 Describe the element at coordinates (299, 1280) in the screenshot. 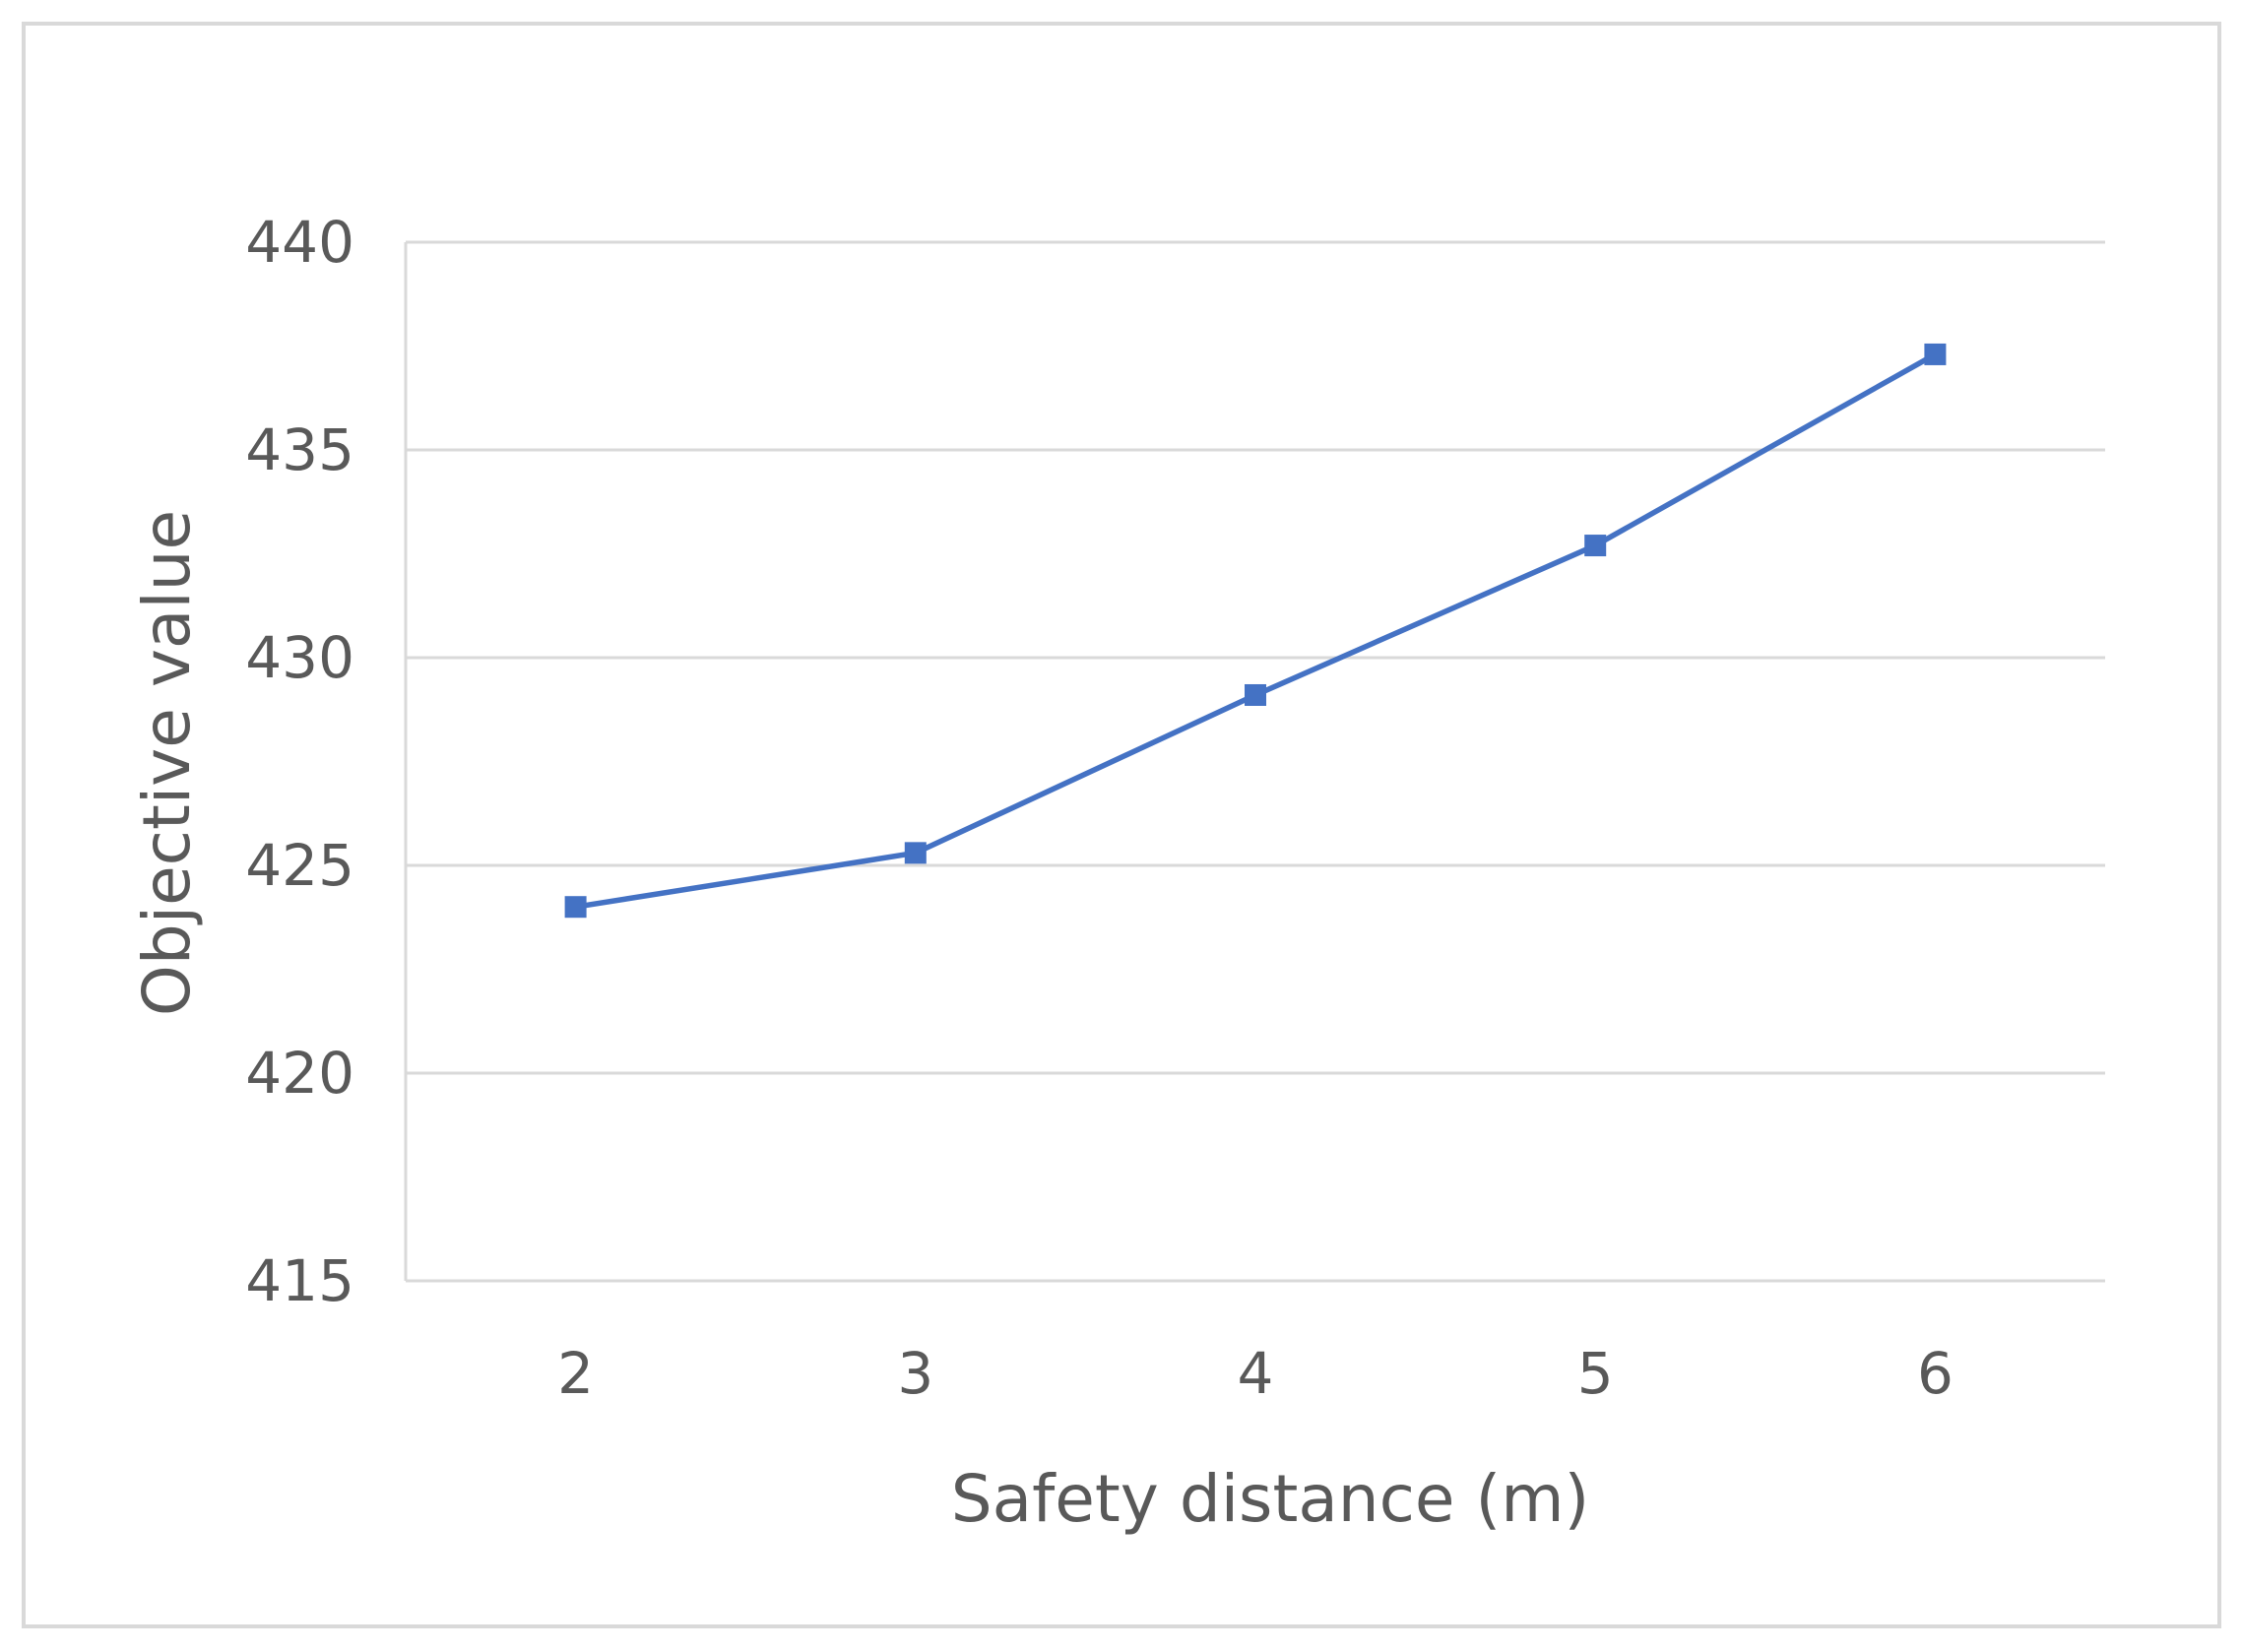

I see `y-tick-label: 415` at that location.